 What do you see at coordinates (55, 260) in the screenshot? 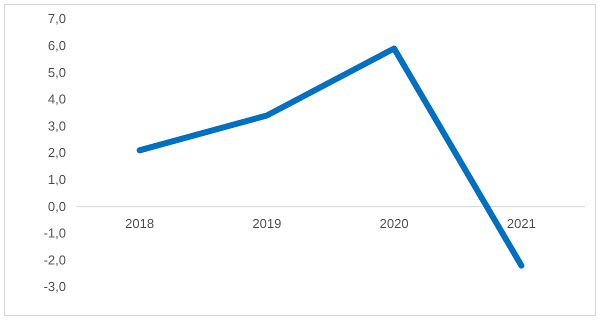
I see `y-tick-label: -2,0` at bounding box center [55, 260].